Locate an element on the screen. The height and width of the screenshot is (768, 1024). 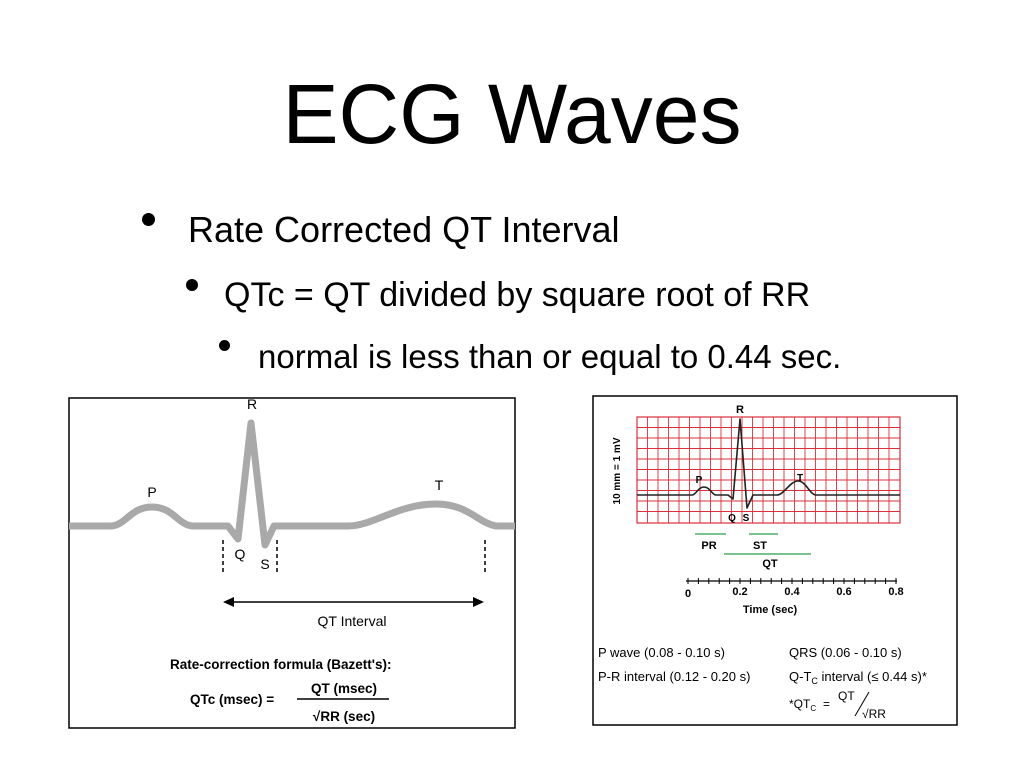
time-tick-label: 0.2 is located at coordinates (739, 592).